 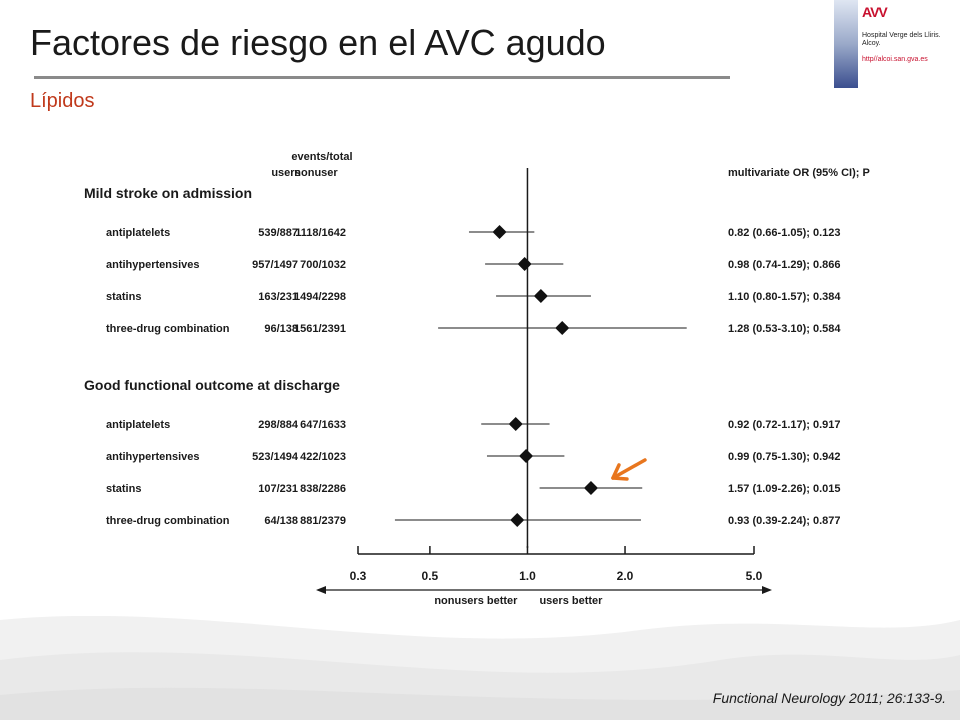 I want to click on odds-ratio-text: 0.82 (0.66-1.05); 0.123, so click(x=784, y=233).